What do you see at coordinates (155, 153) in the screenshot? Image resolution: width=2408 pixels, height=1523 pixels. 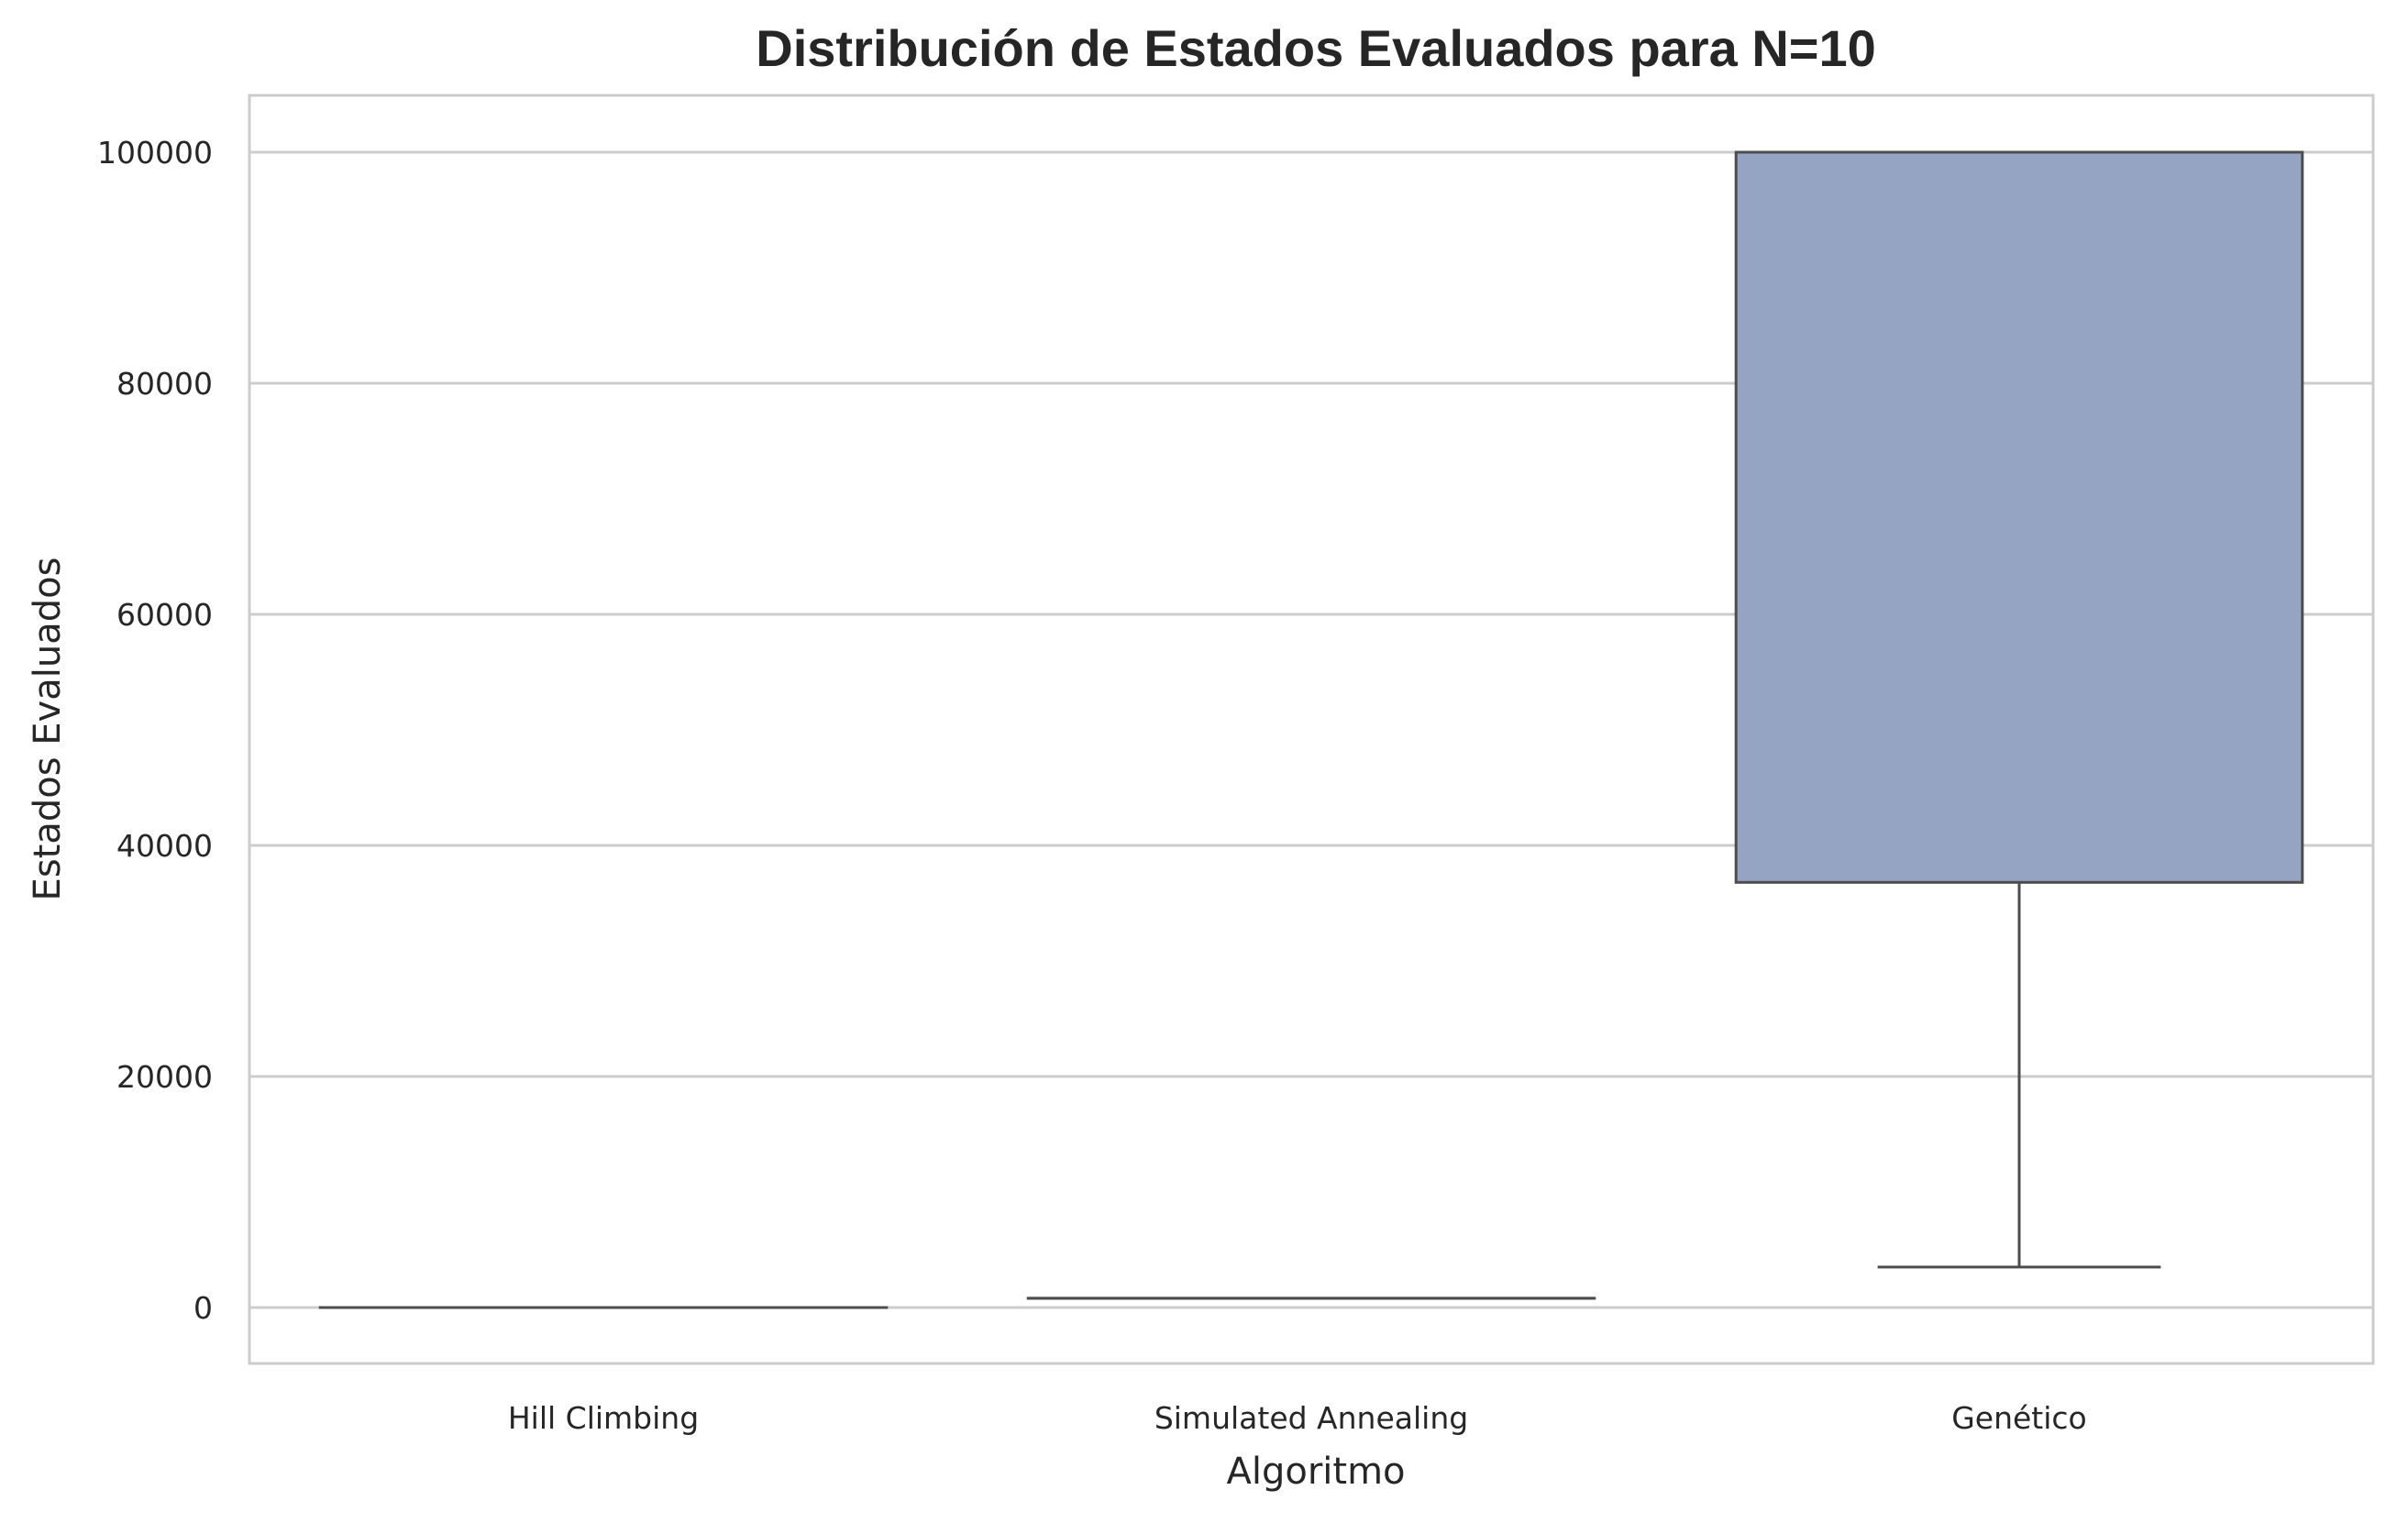 I see `y-tick-label: 100000` at bounding box center [155, 153].